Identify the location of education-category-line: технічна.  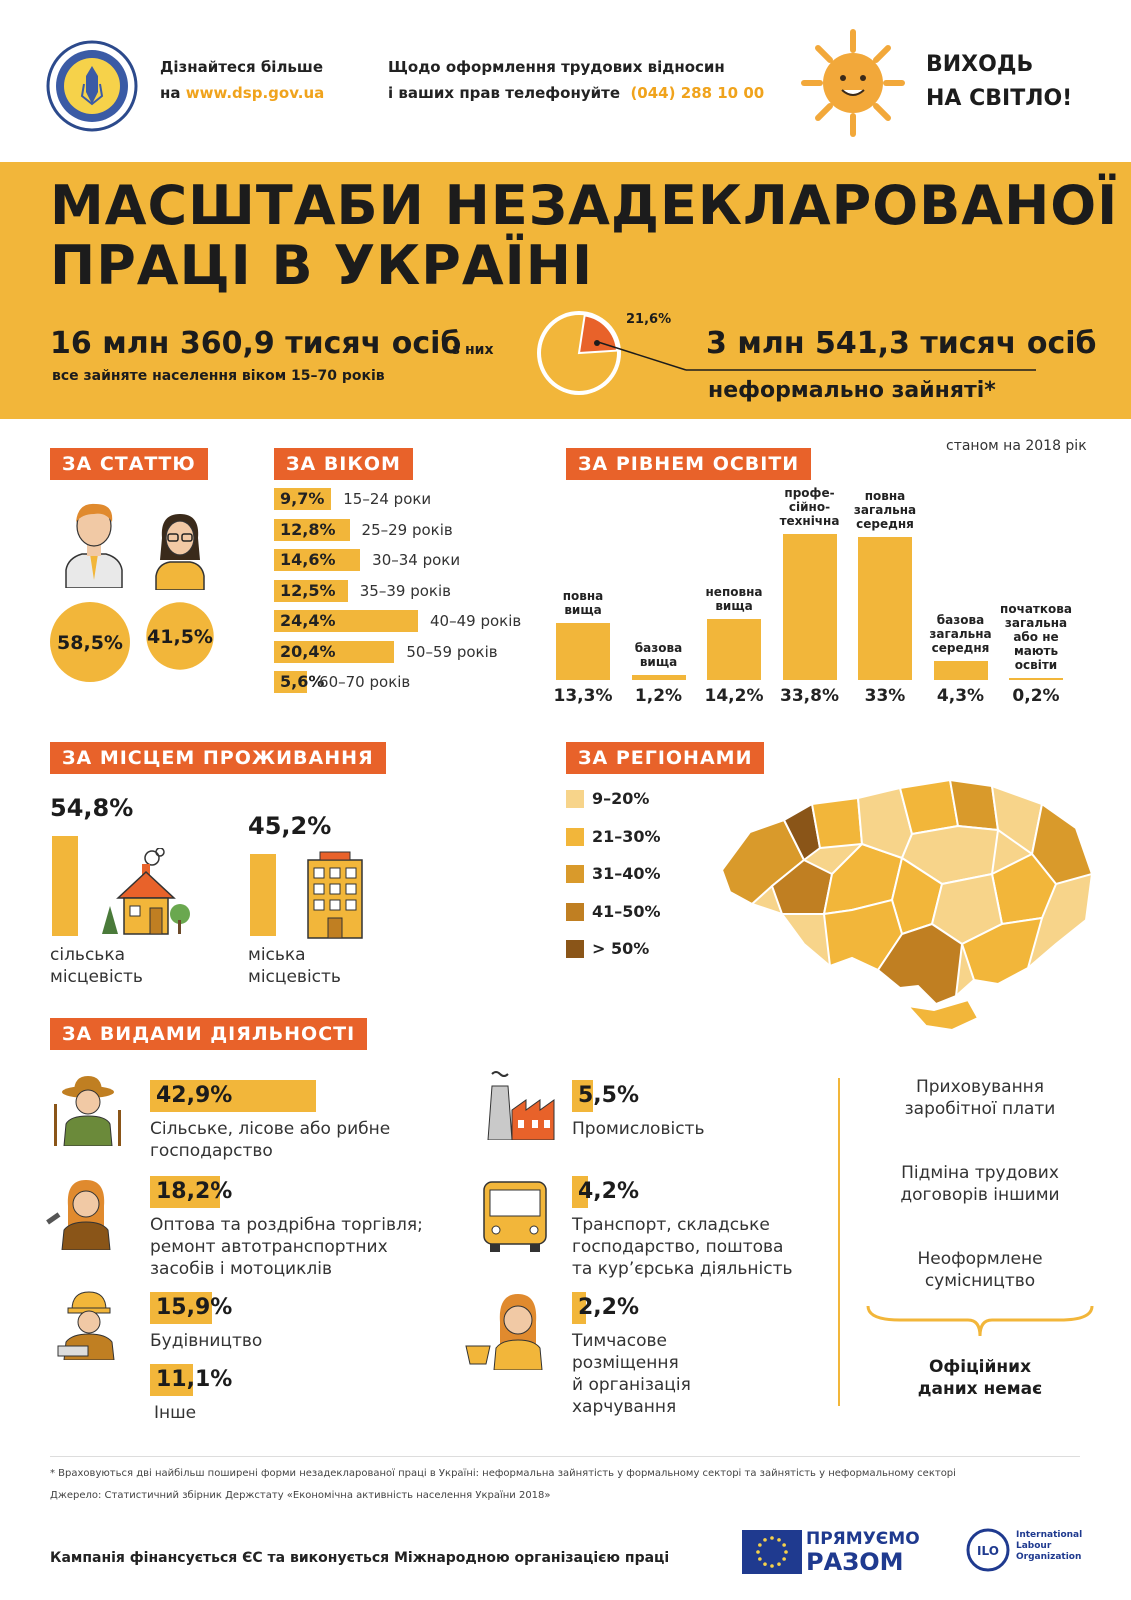
(809, 521).